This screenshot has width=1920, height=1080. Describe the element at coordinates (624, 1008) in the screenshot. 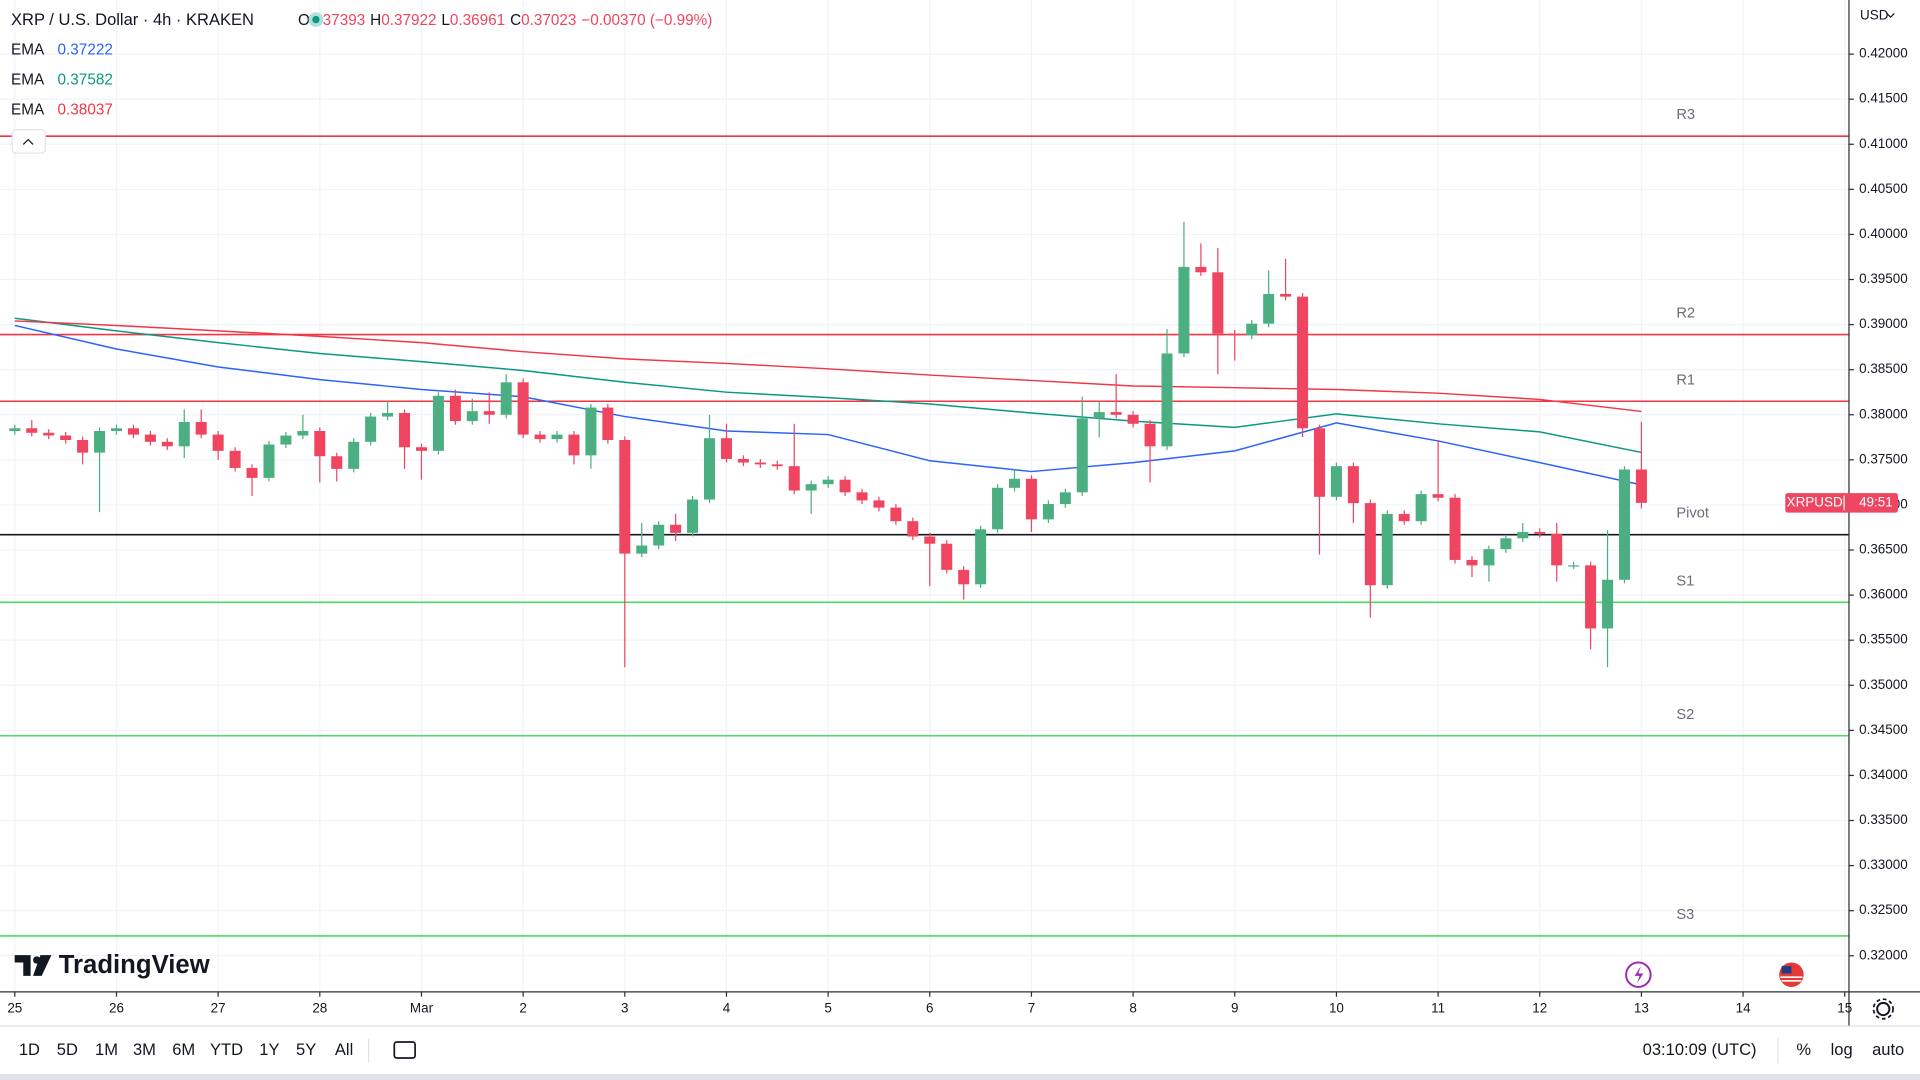

I see `x-tick-label: 3` at that location.